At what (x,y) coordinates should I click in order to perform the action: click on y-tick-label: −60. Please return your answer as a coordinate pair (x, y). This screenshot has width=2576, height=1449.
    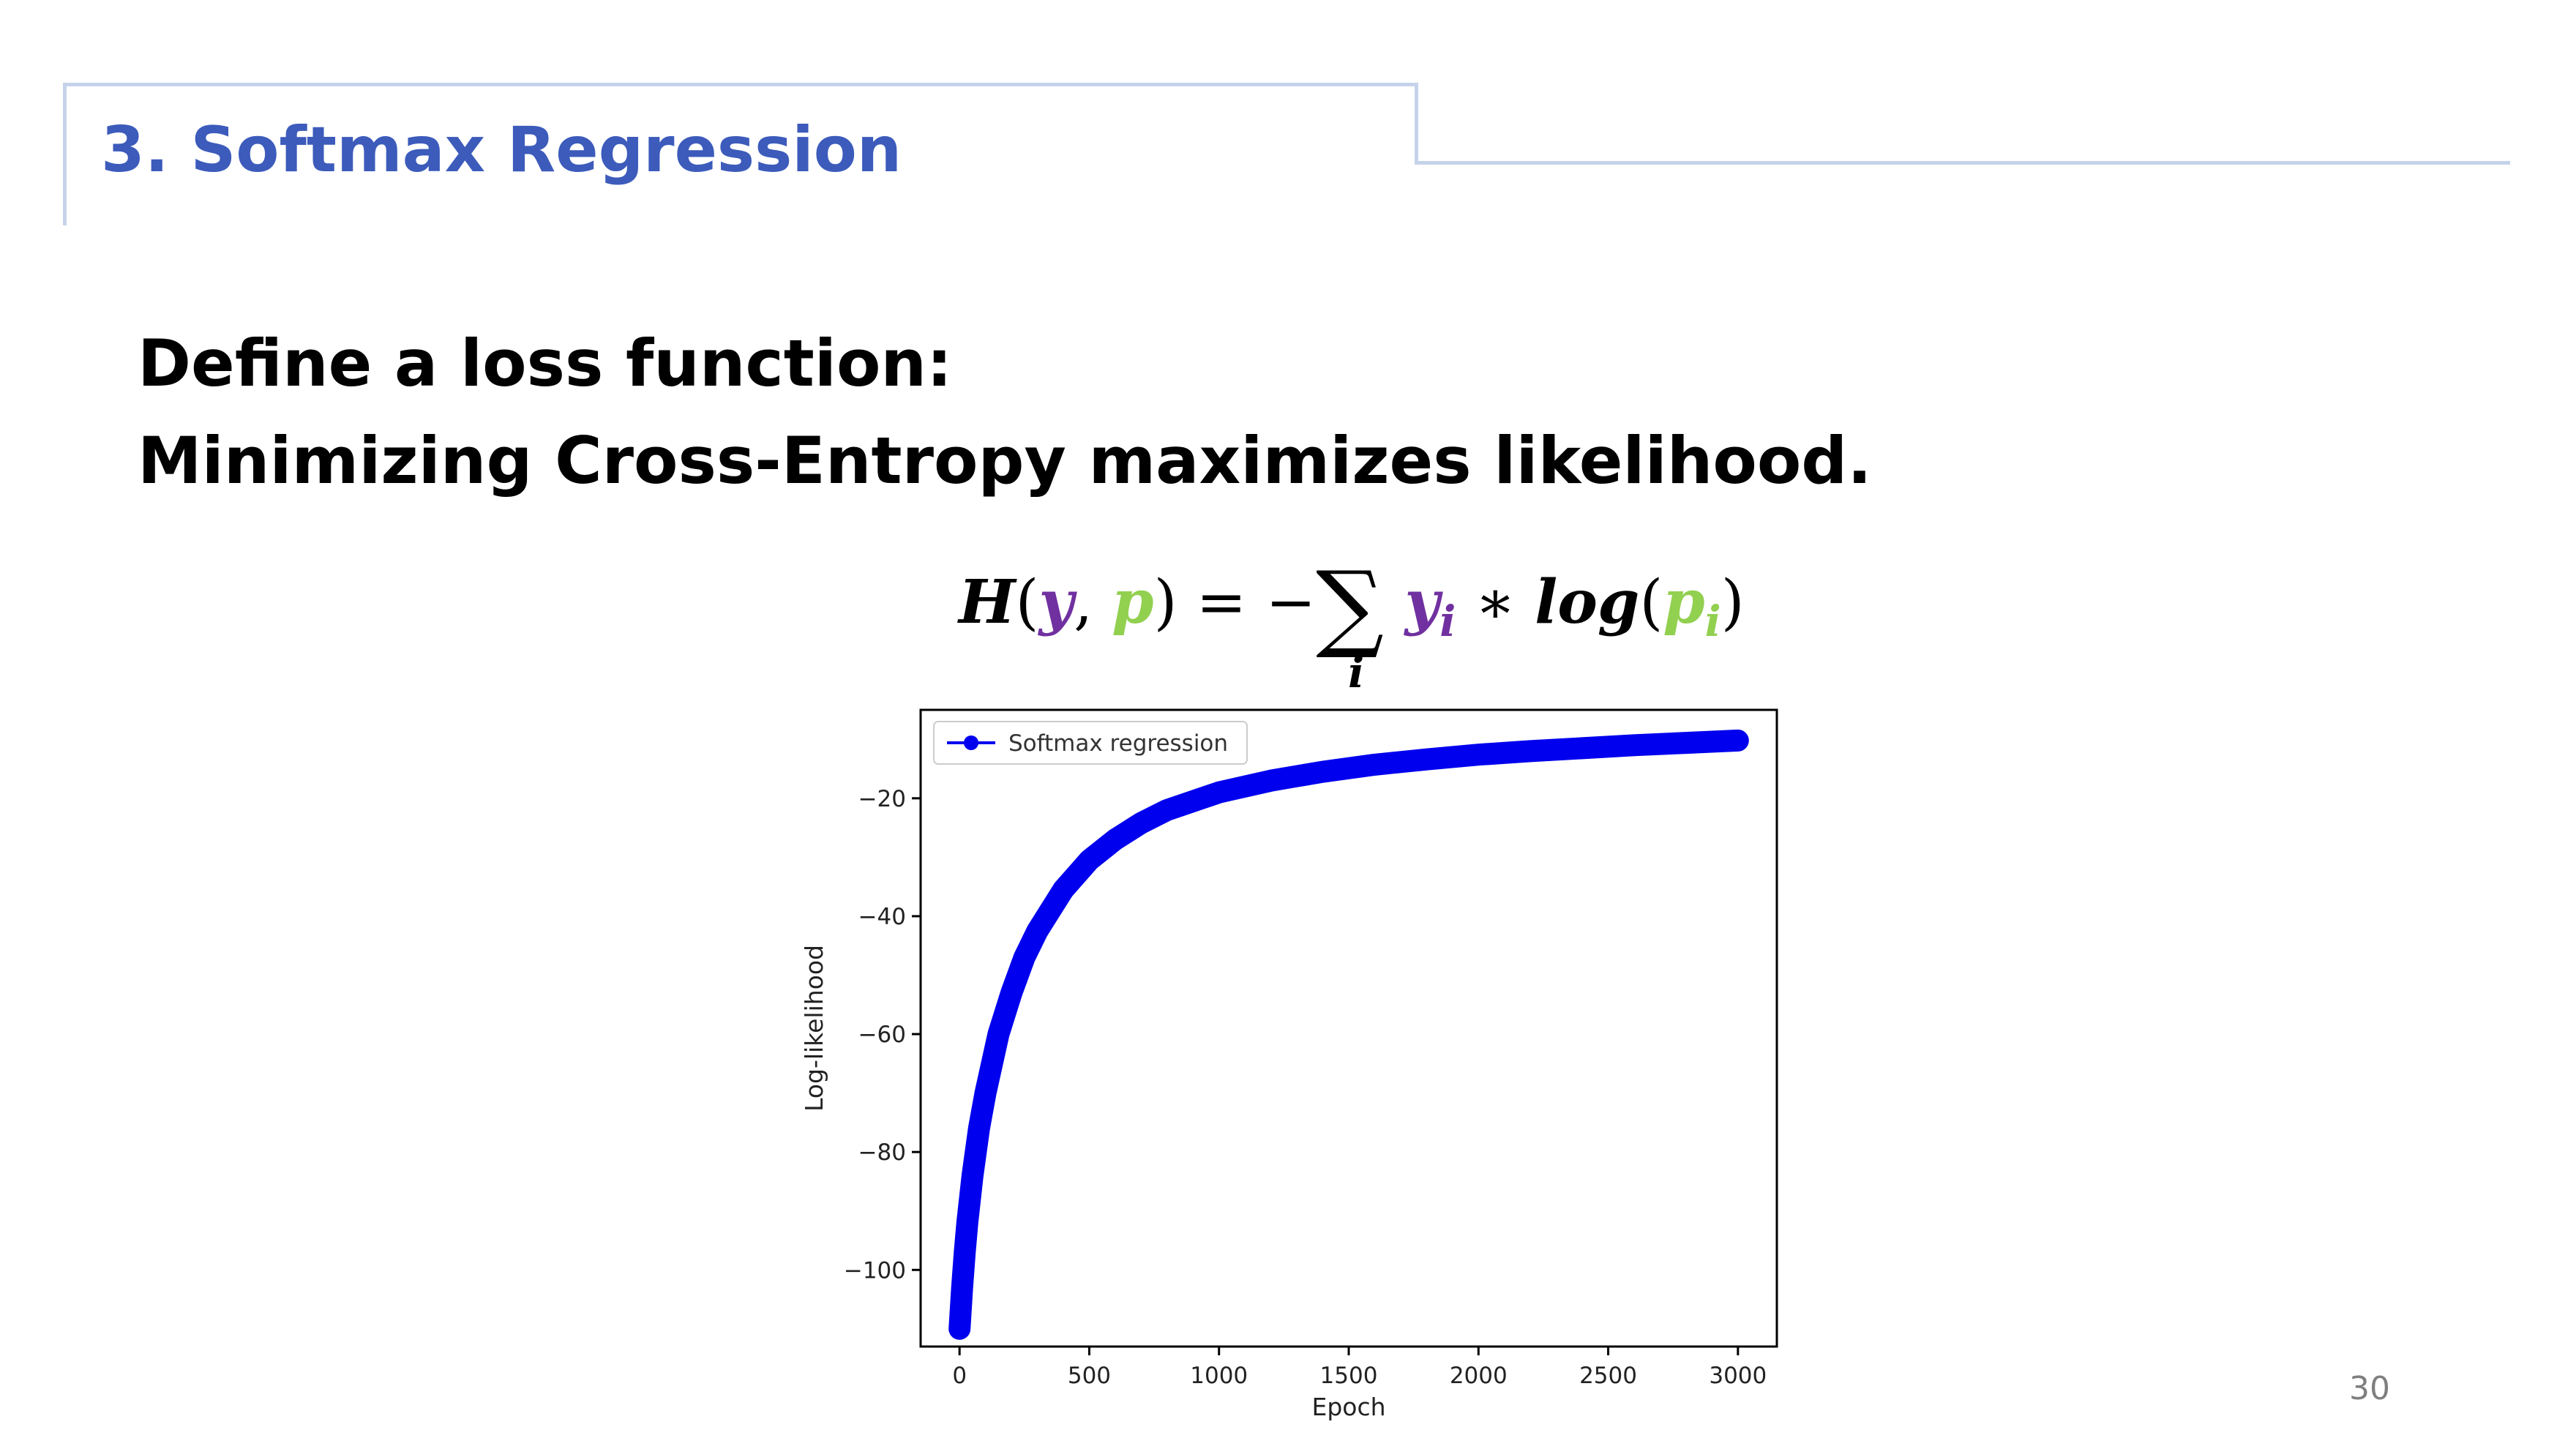
    Looking at the image, I should click on (882, 1035).